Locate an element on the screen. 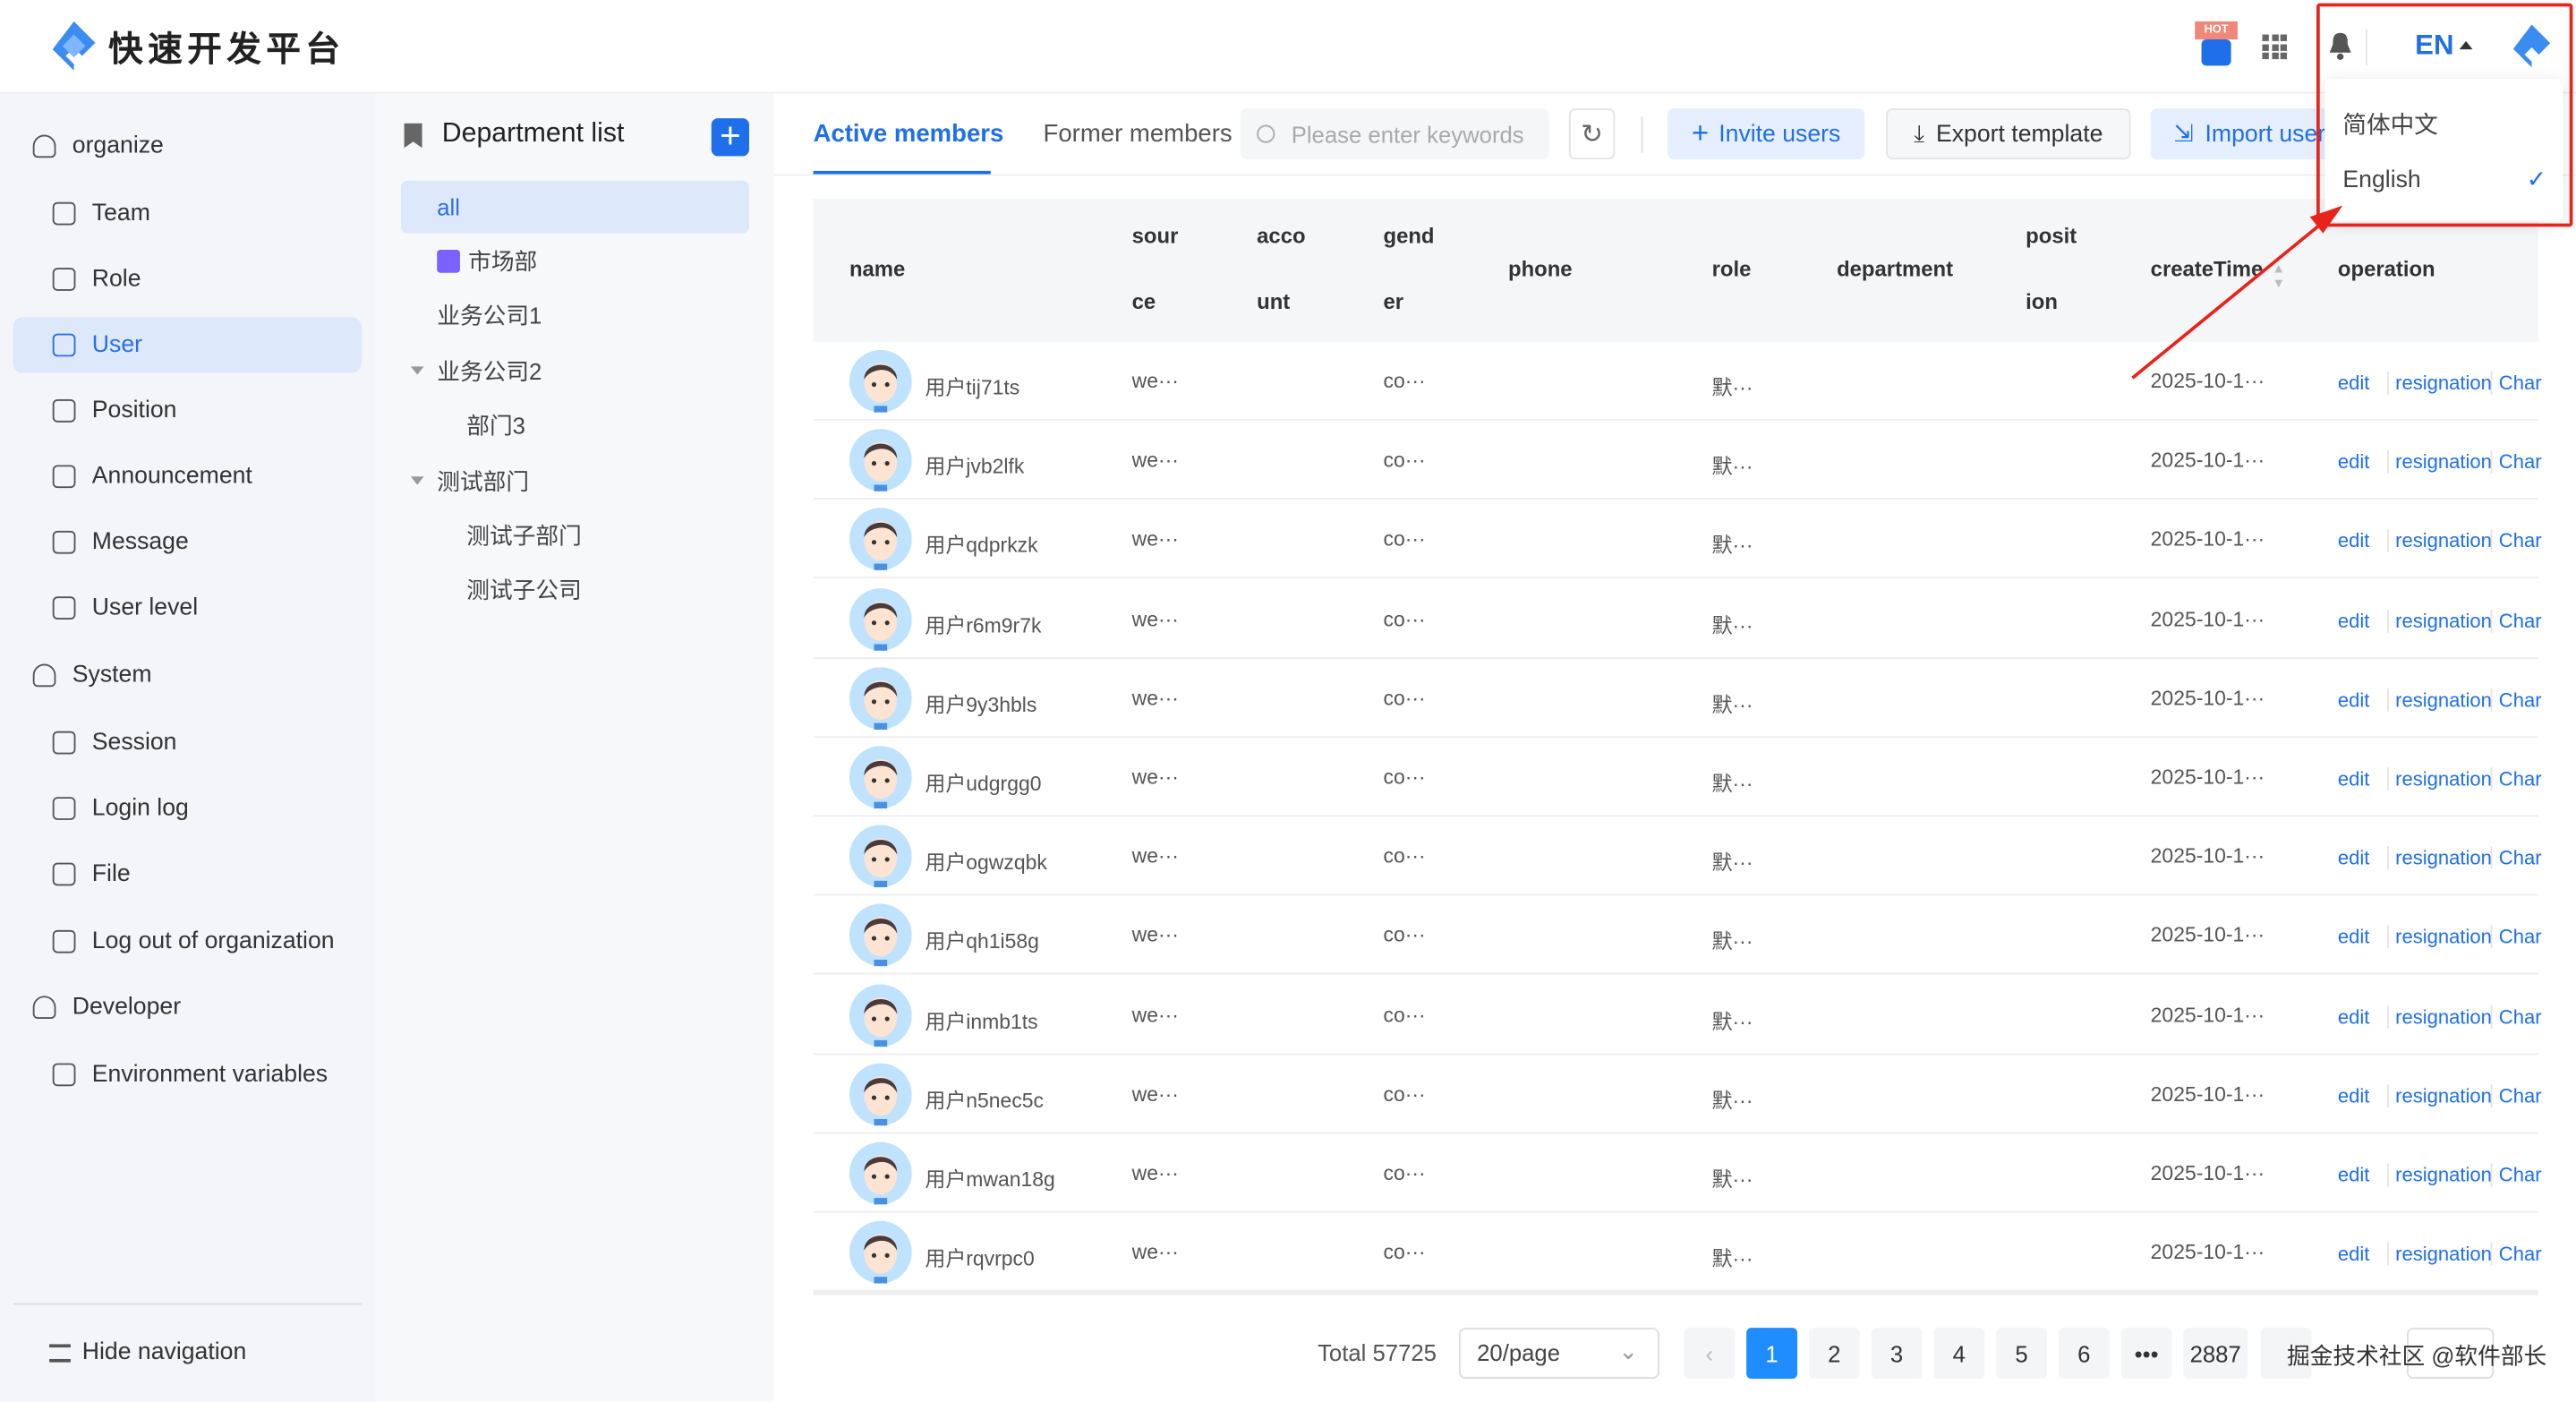  page-button: 3 is located at coordinates (1897, 1353).